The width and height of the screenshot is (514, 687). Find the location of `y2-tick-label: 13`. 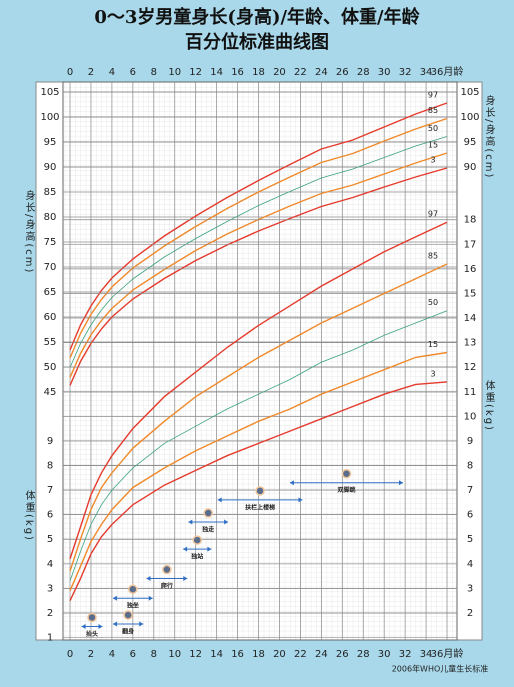

y2-tick-label: 13 is located at coordinates (470, 343).